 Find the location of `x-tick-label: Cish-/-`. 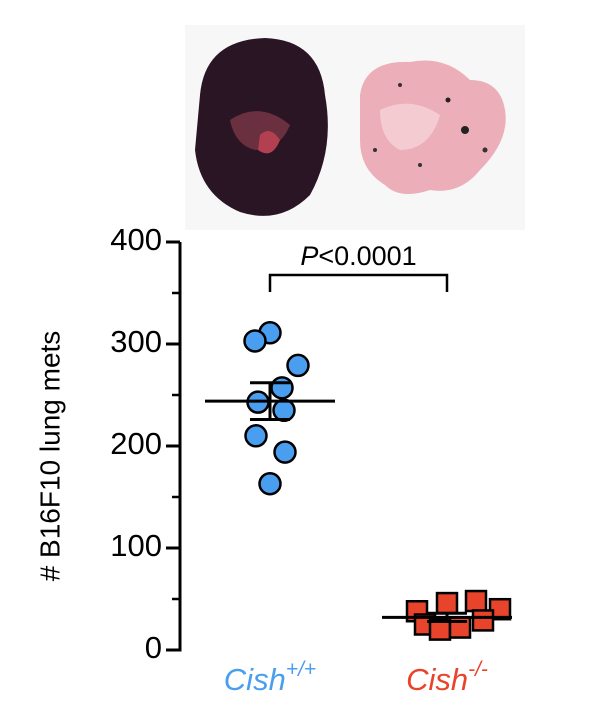

x-tick-label: Cish-/- is located at coordinates (447, 678).